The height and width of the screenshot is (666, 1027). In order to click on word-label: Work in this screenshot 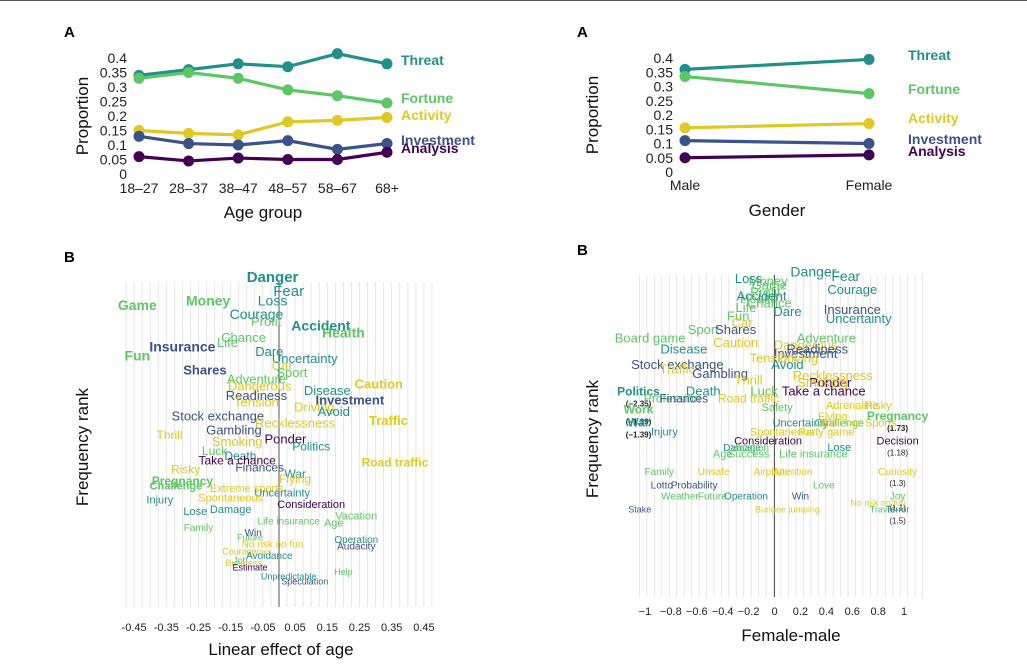, I will do `click(639, 409)`.